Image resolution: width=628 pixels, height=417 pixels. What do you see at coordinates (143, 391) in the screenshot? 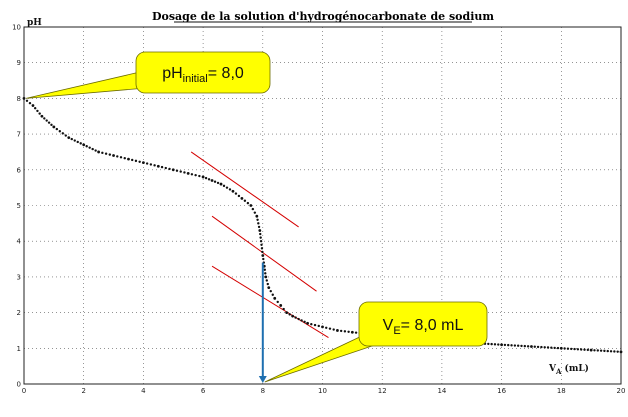
I see `x-tick-label: 4` at bounding box center [143, 391].